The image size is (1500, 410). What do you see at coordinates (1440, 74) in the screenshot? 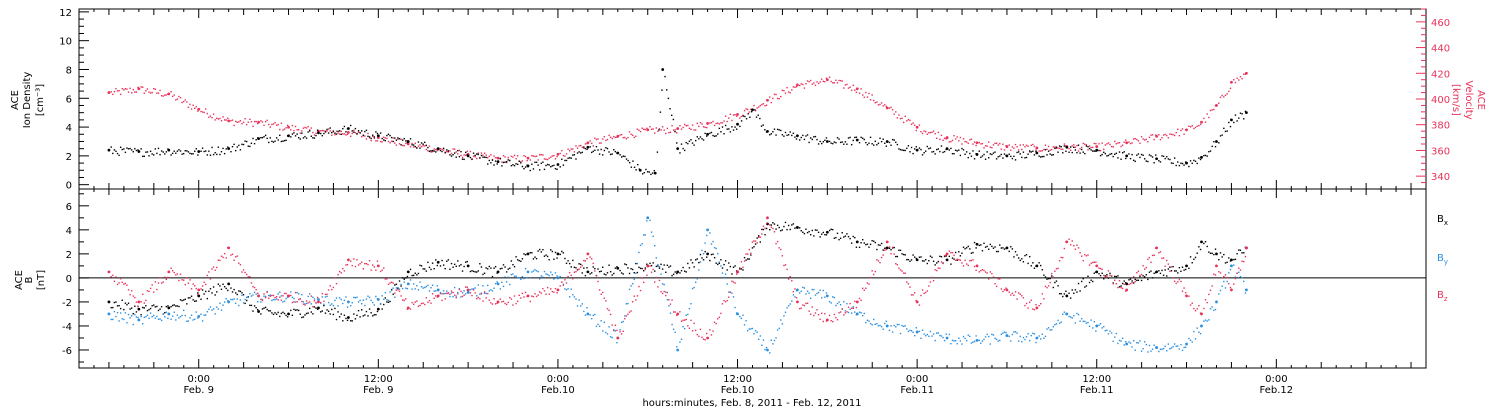
I see `y-right-tick-label: 420` at bounding box center [1440, 74].